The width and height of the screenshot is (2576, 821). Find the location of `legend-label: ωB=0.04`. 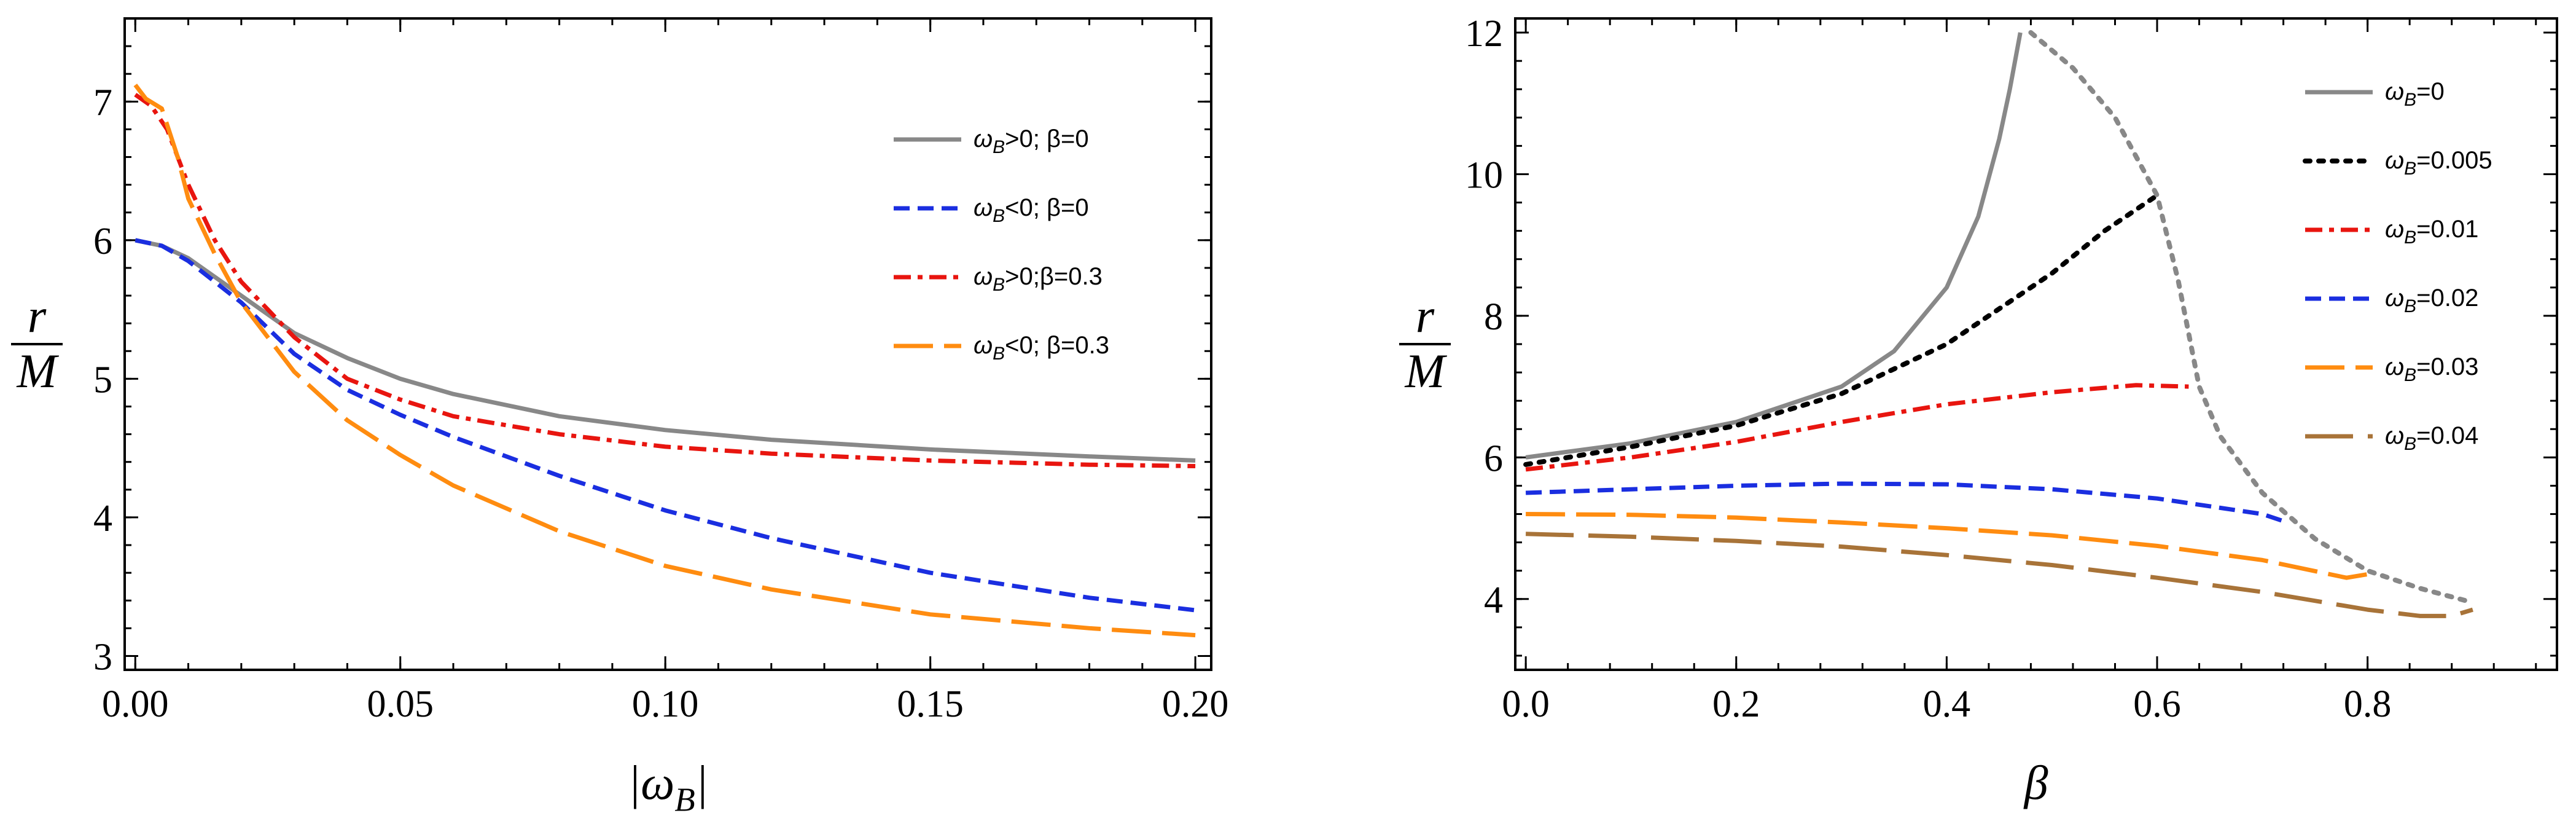

legend-label: ωB=0.04 is located at coordinates (2431, 438).